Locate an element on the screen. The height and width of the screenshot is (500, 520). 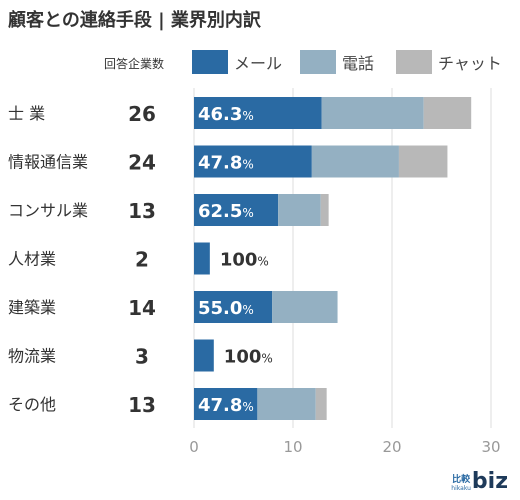
percent-label: 62.5% is located at coordinates (226, 211).